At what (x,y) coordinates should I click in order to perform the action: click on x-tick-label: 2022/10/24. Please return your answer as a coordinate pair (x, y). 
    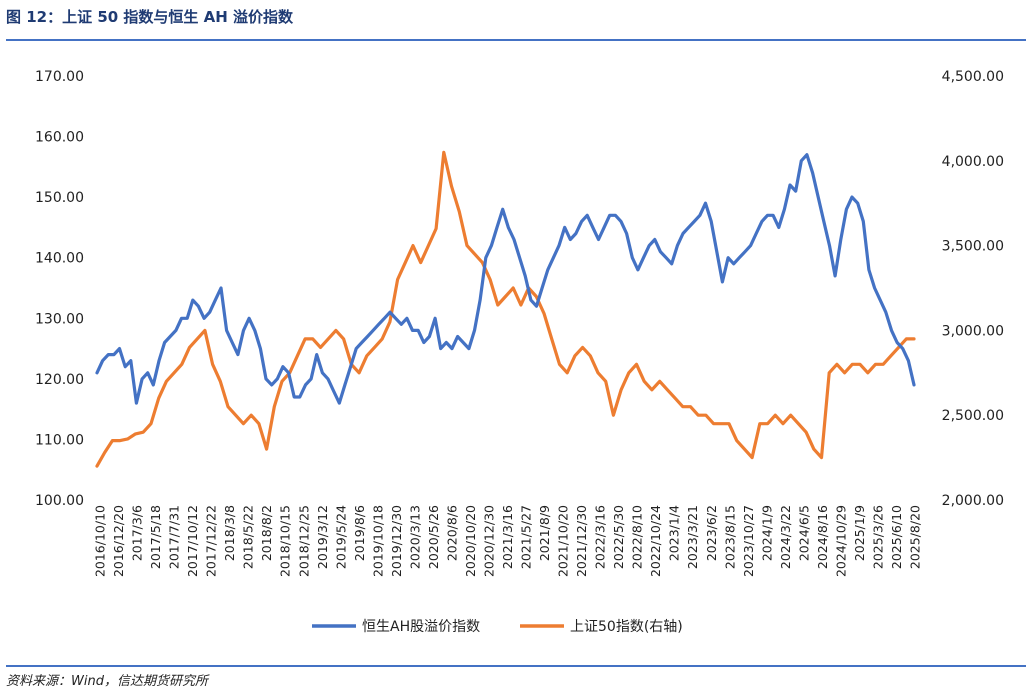
    Looking at the image, I should click on (655, 541).